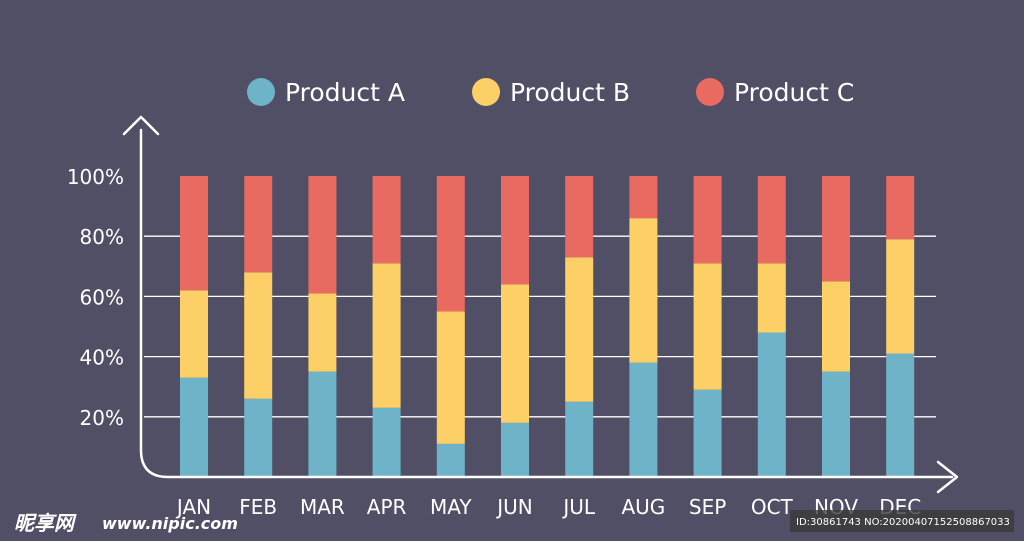 The image size is (1024, 541). What do you see at coordinates (102, 418) in the screenshot?
I see `y-tick-label: 20%` at bounding box center [102, 418].